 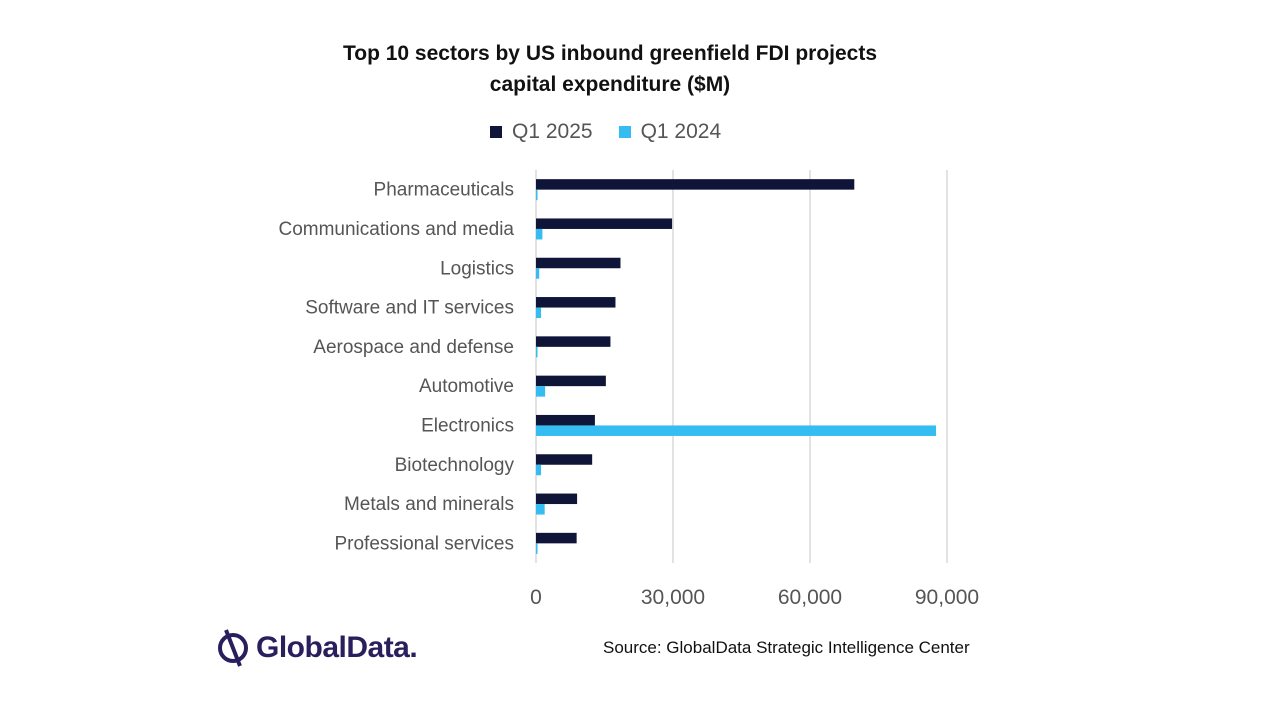 I want to click on legend-label-q1-2025: Q1 2025, so click(x=552, y=131).